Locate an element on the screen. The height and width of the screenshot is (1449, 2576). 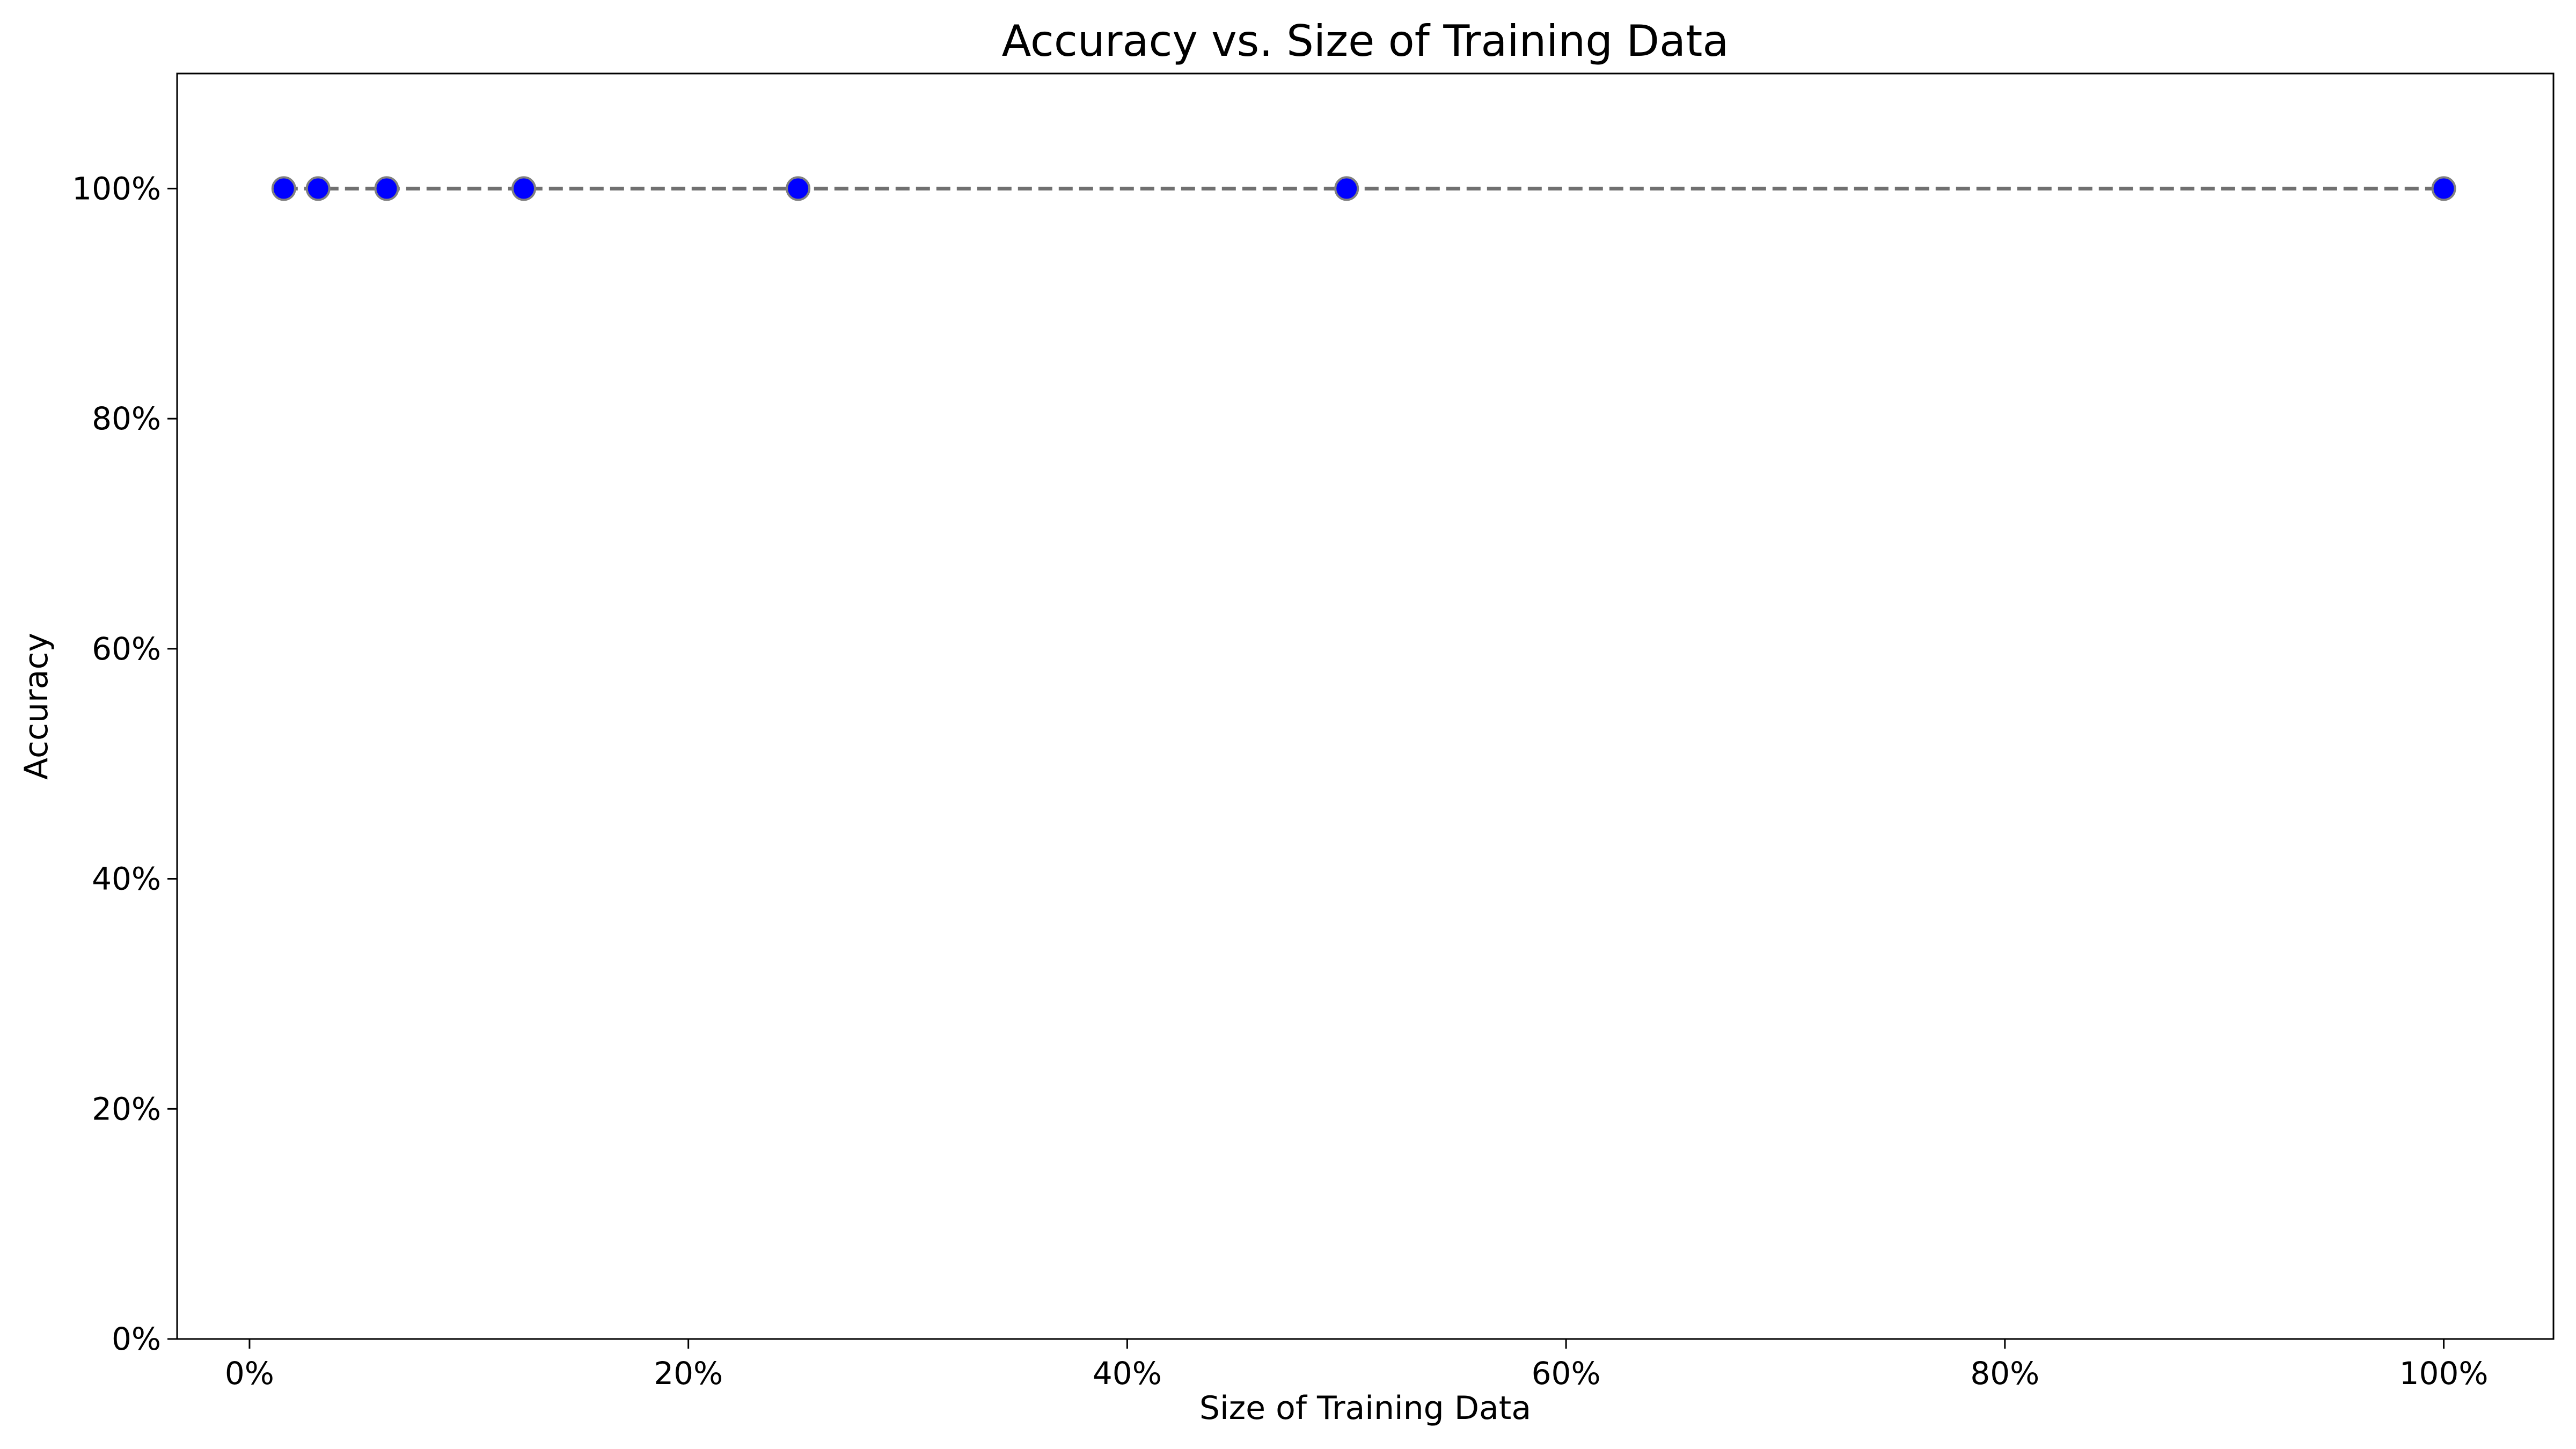
x-tick-label: 80% is located at coordinates (2004, 1373).